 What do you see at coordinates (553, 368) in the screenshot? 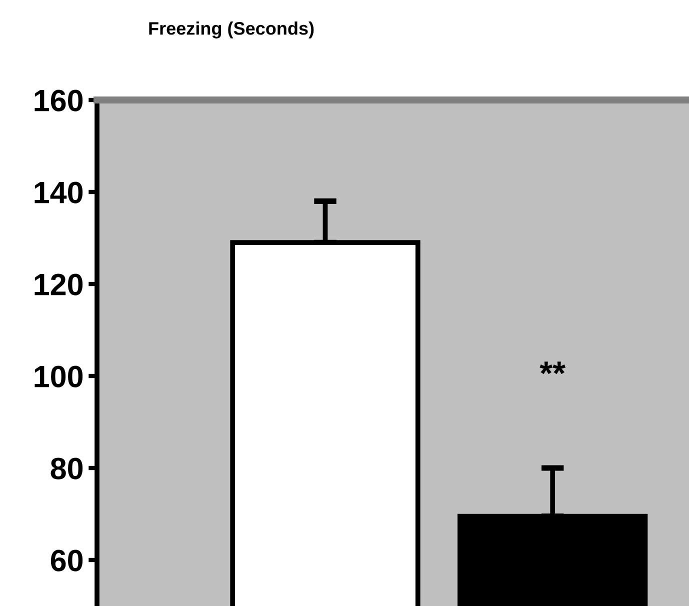
I see `annotation: **` at bounding box center [553, 368].